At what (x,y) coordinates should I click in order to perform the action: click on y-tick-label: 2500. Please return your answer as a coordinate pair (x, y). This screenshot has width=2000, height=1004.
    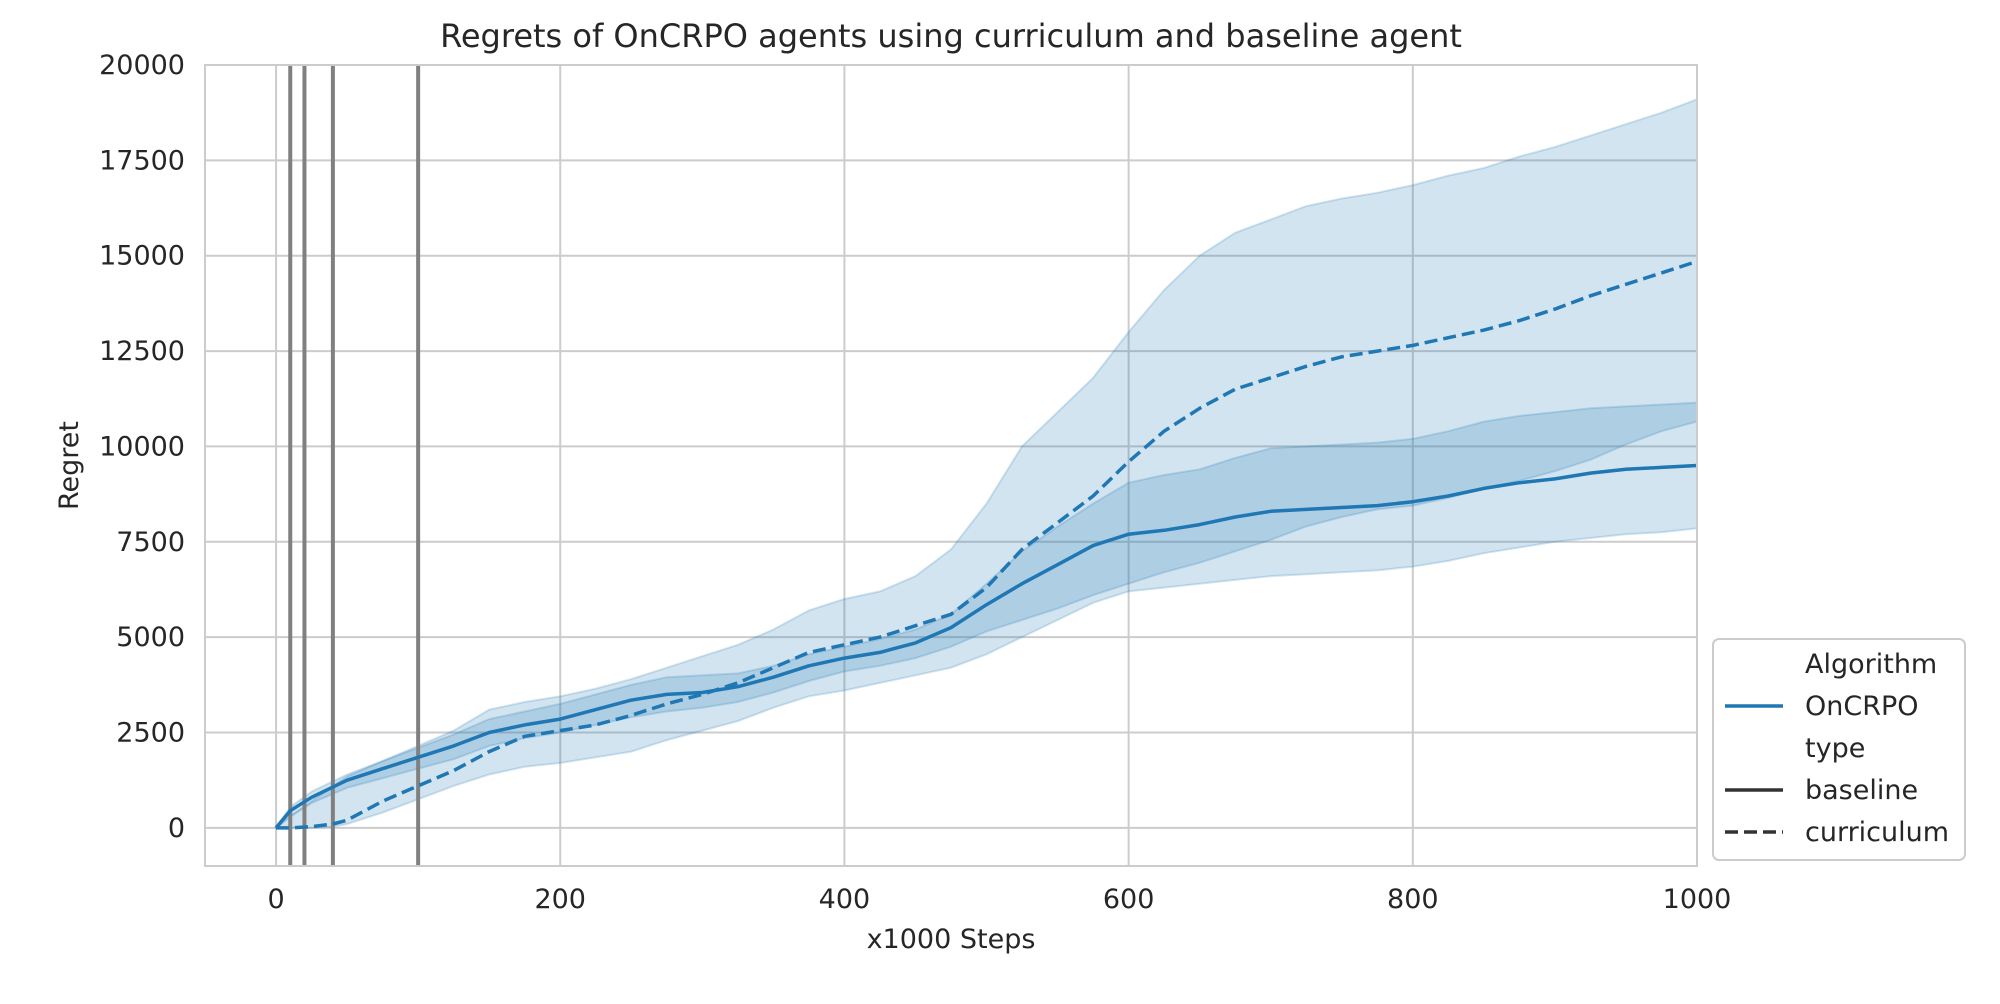
    Looking at the image, I should click on (150, 733).